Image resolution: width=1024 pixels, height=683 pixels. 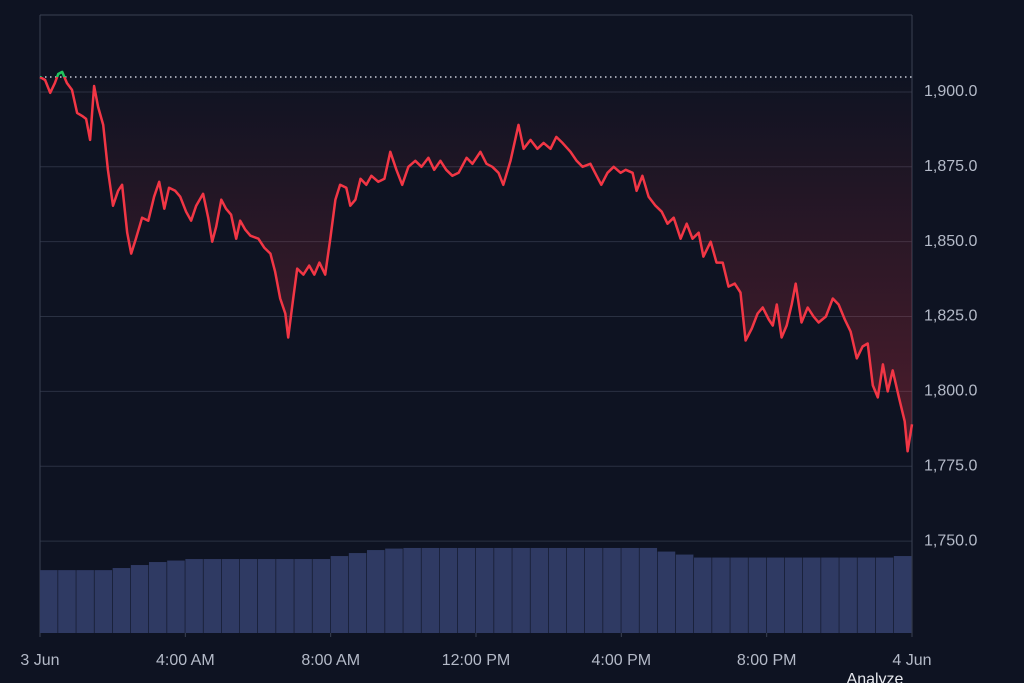 What do you see at coordinates (950, 241) in the screenshot?
I see `y-tick-label: 1,850.0` at bounding box center [950, 241].